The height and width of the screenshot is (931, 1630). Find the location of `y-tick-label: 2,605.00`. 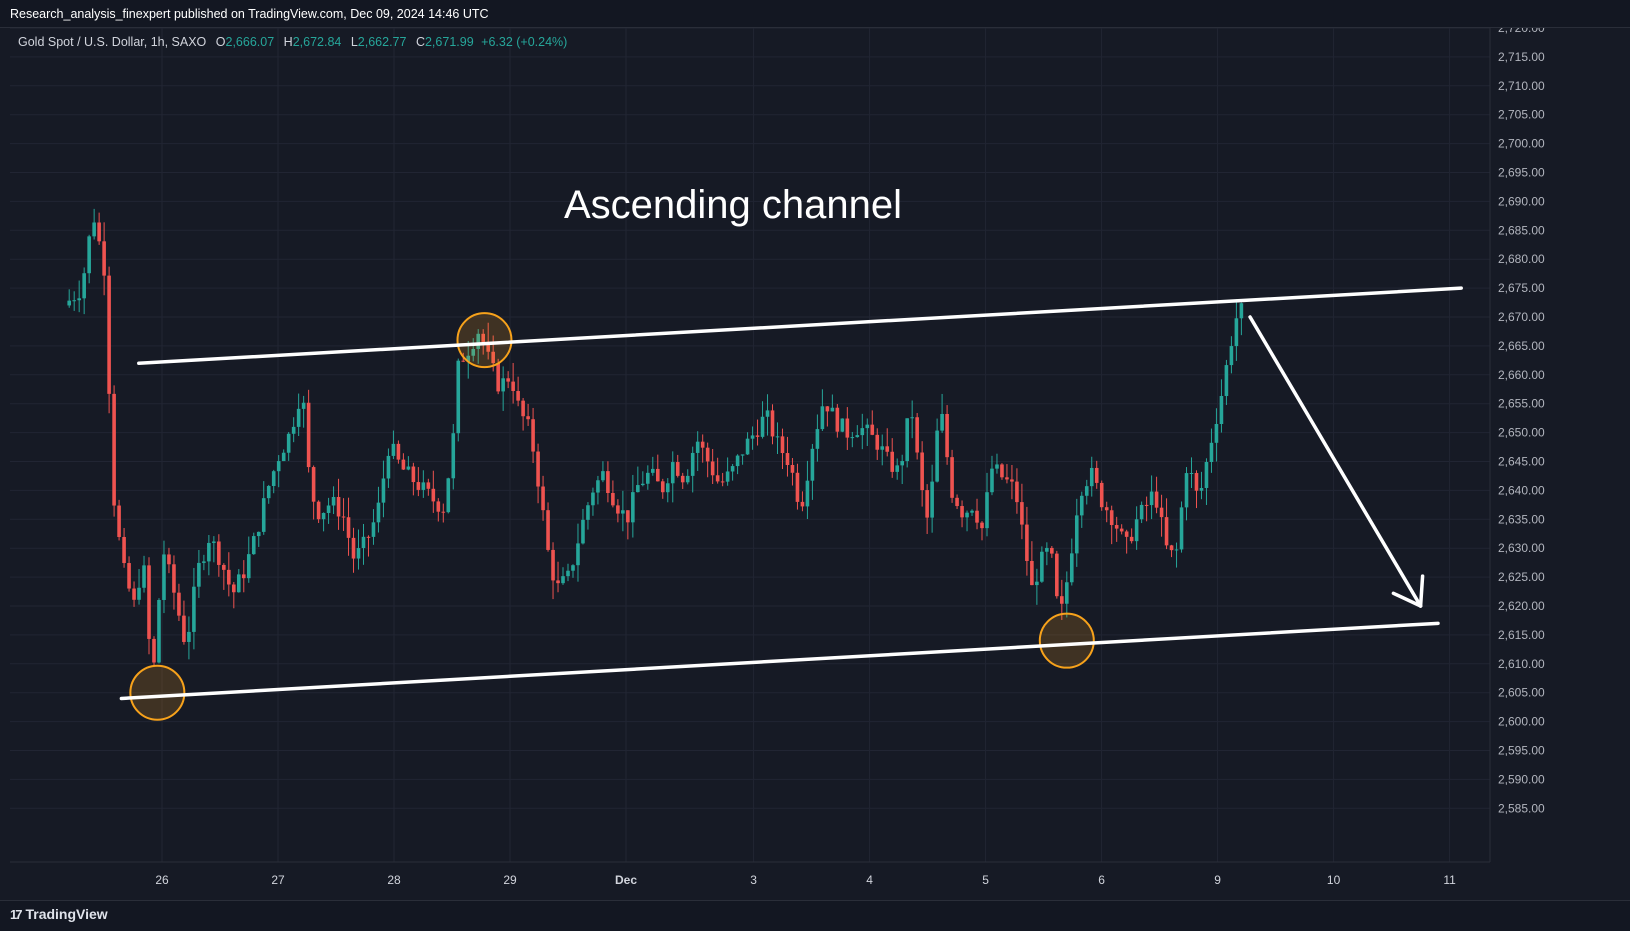

y-tick-label: 2,605.00 is located at coordinates (1521, 693).